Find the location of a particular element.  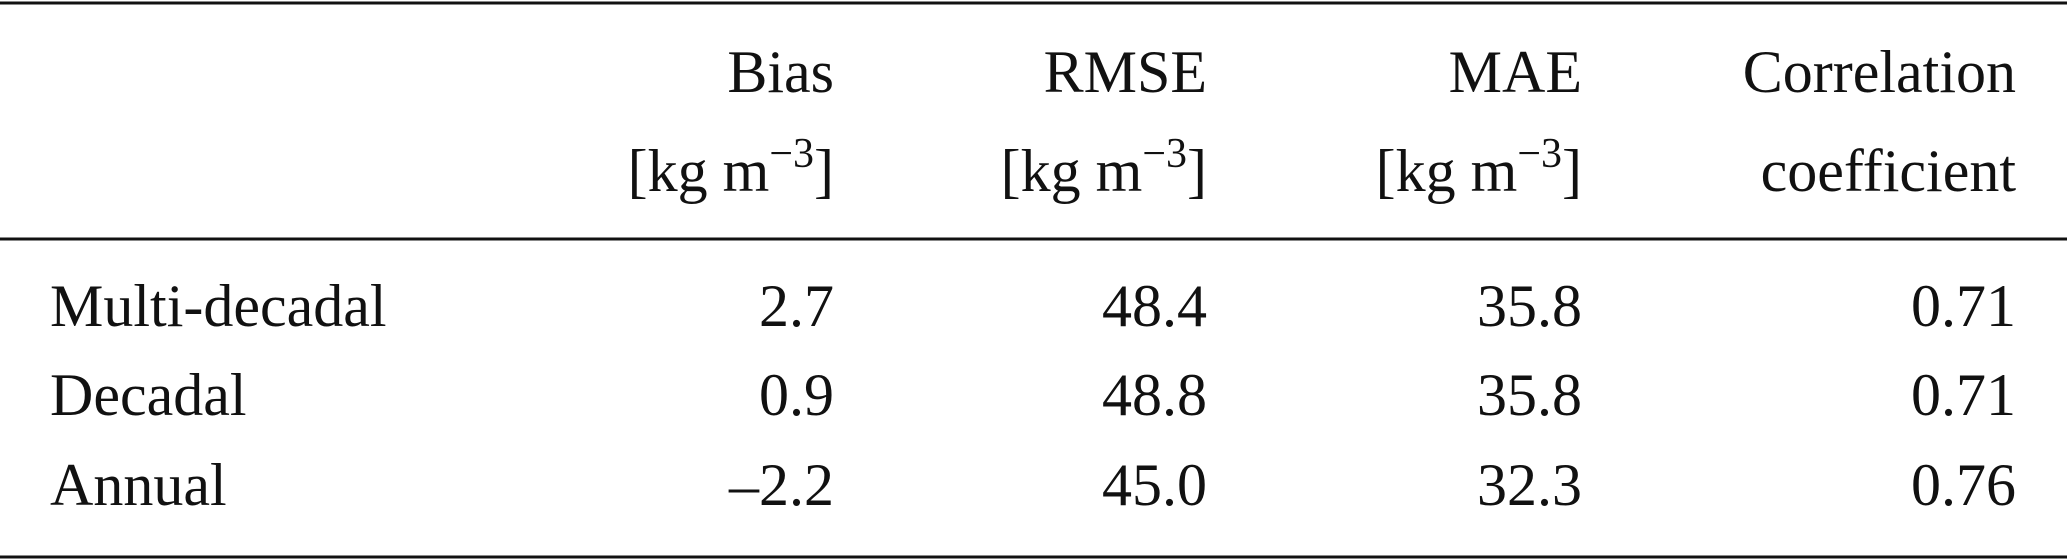

cell-value: 48.8 is located at coordinates (1154, 395).